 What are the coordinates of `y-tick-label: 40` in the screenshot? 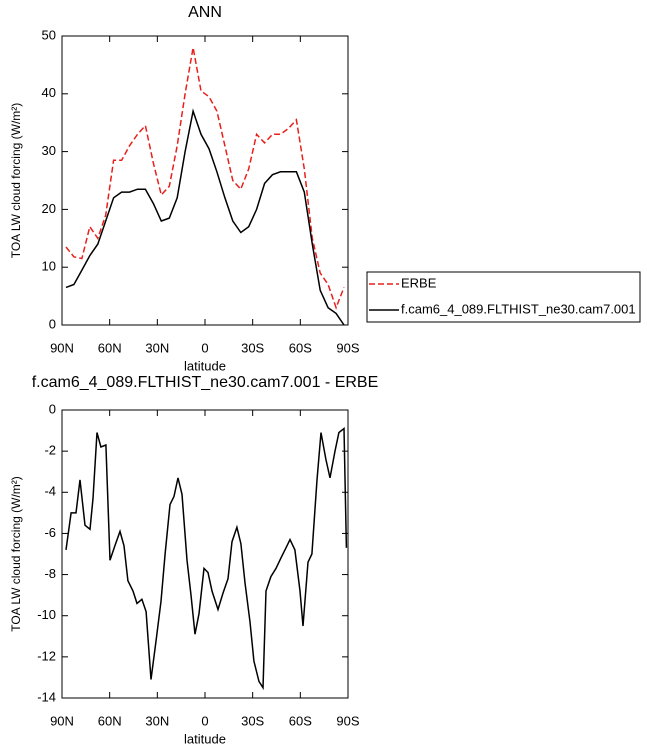 It's located at (49, 92).